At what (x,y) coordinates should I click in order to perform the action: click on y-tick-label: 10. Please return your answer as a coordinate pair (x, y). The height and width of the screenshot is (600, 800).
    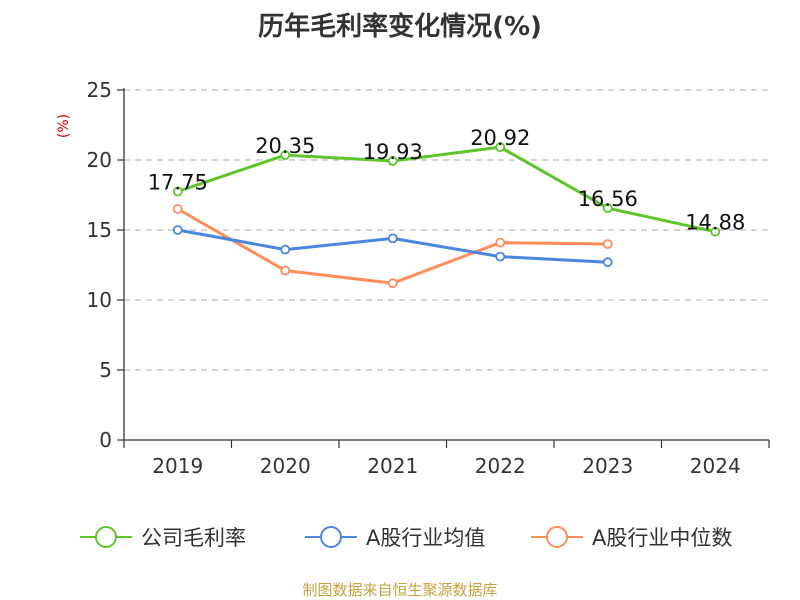
    Looking at the image, I should click on (99, 300).